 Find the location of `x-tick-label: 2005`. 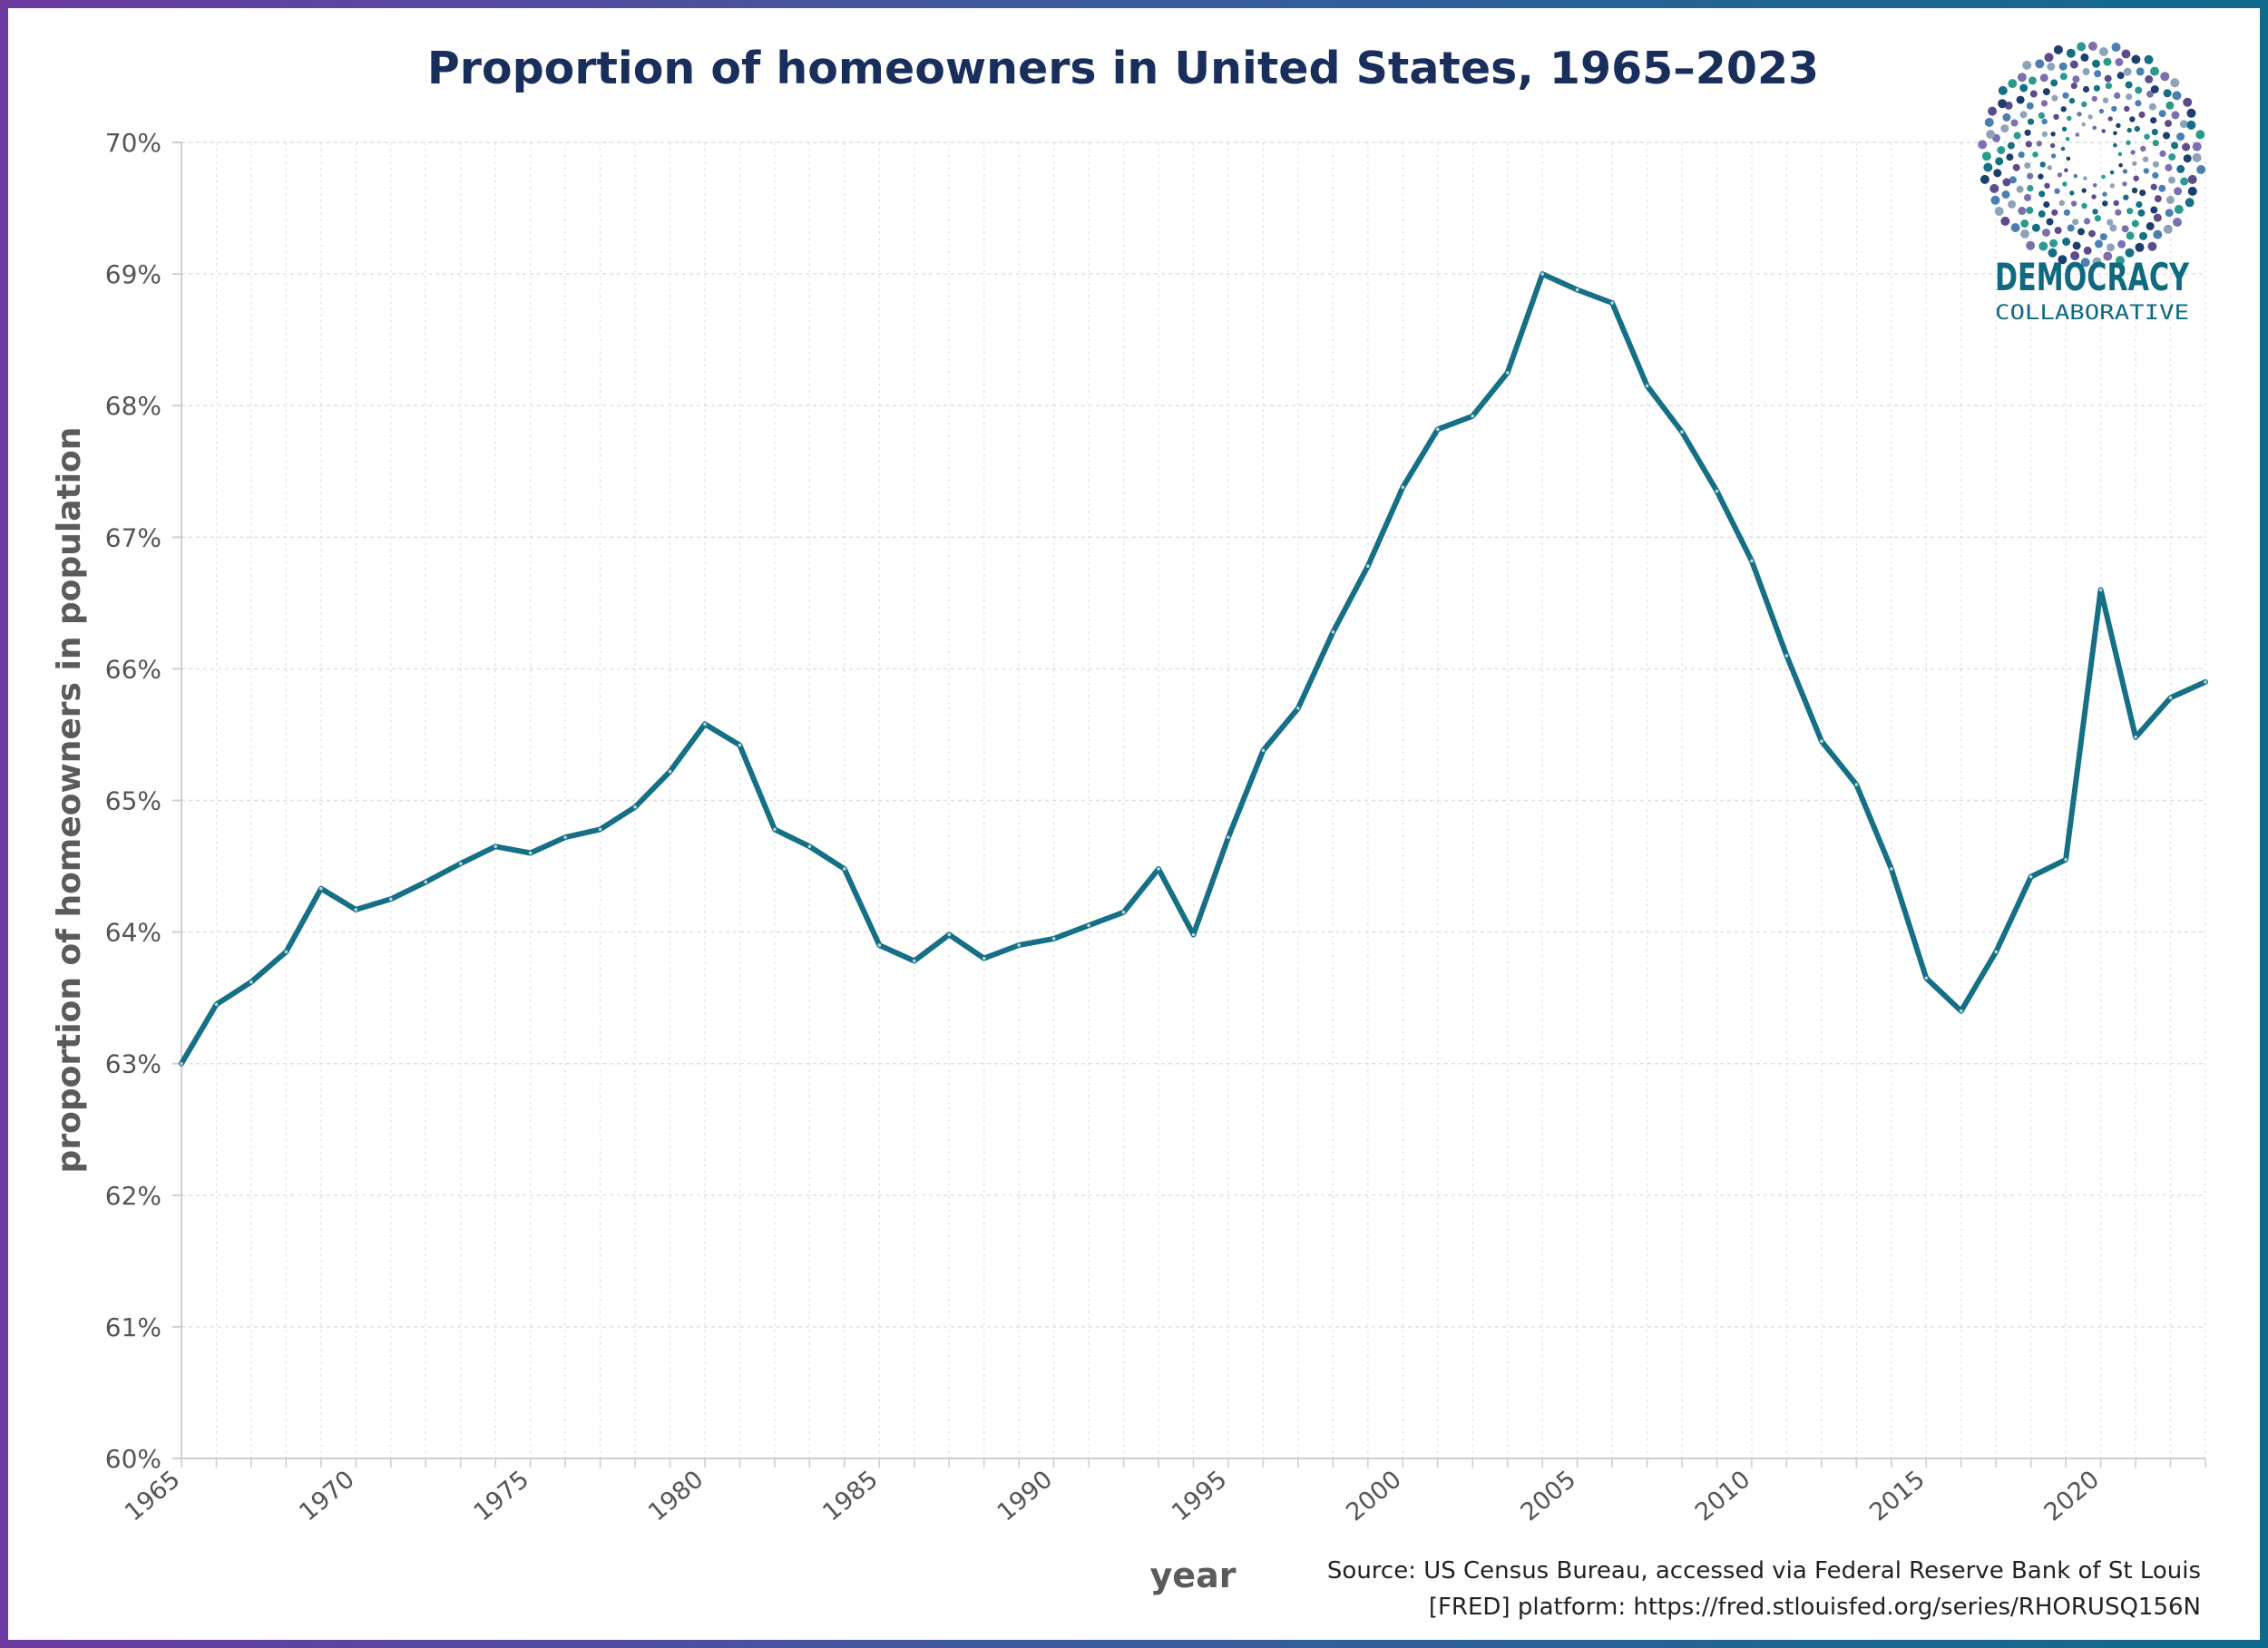

x-tick-label: 2005 is located at coordinates (1549, 1496).